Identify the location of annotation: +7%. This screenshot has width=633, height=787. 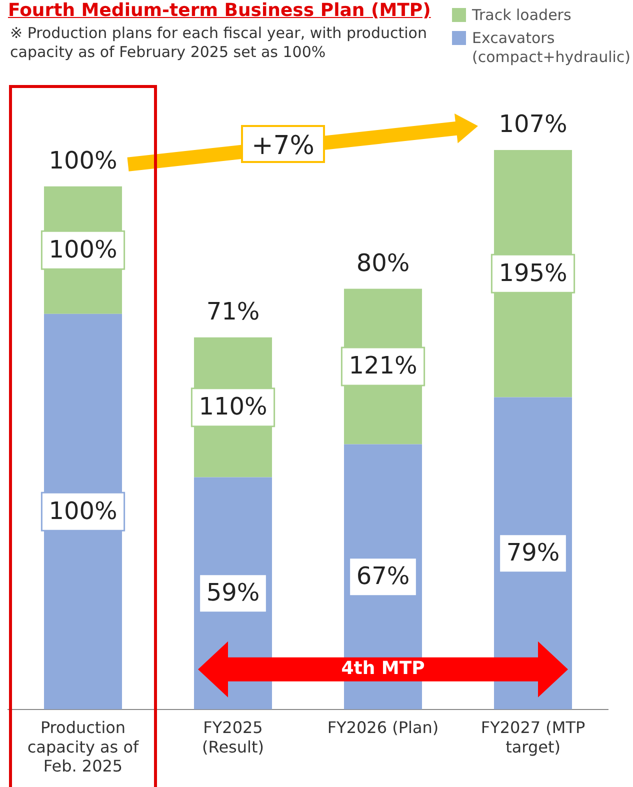
(283, 144).